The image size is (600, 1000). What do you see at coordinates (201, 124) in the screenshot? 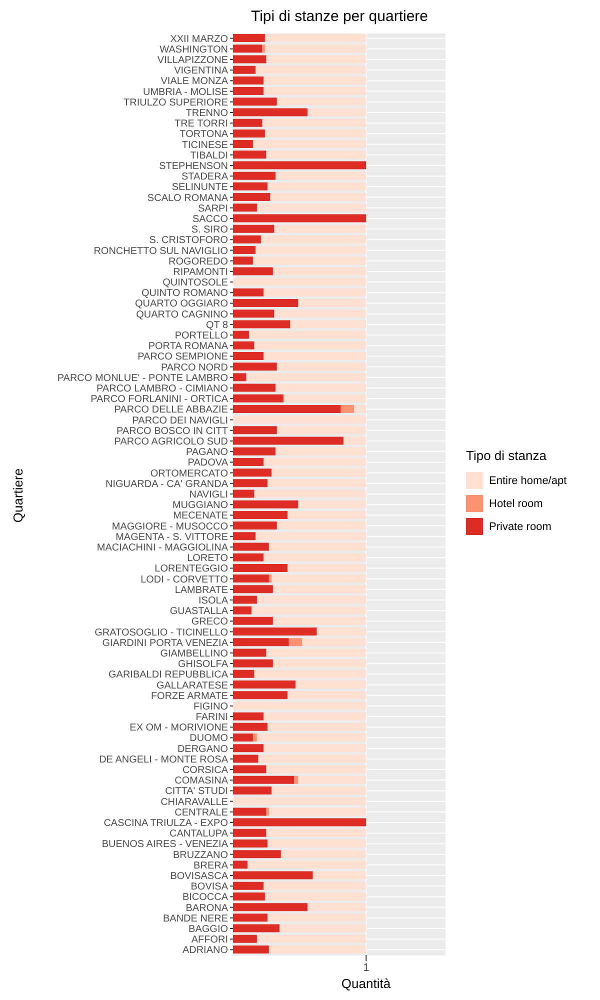
I see `y-tick-label: TRE TORRI` at bounding box center [201, 124].